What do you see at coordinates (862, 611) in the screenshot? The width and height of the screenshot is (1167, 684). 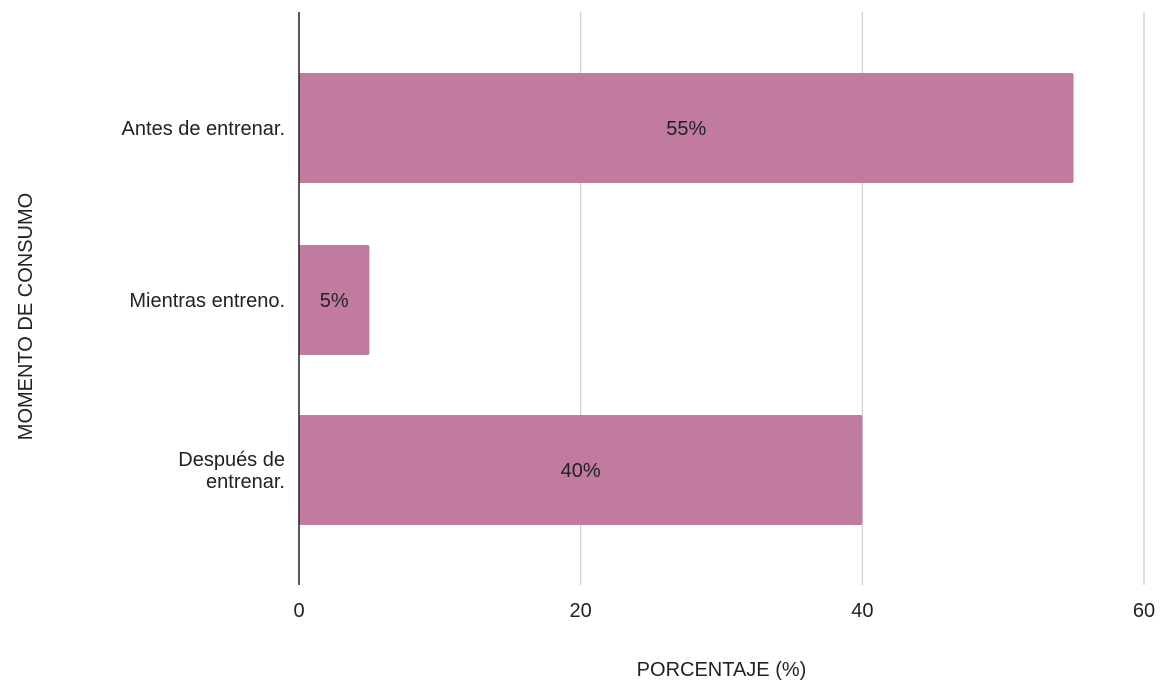 I see `x-tick-label-40: 40` at bounding box center [862, 611].